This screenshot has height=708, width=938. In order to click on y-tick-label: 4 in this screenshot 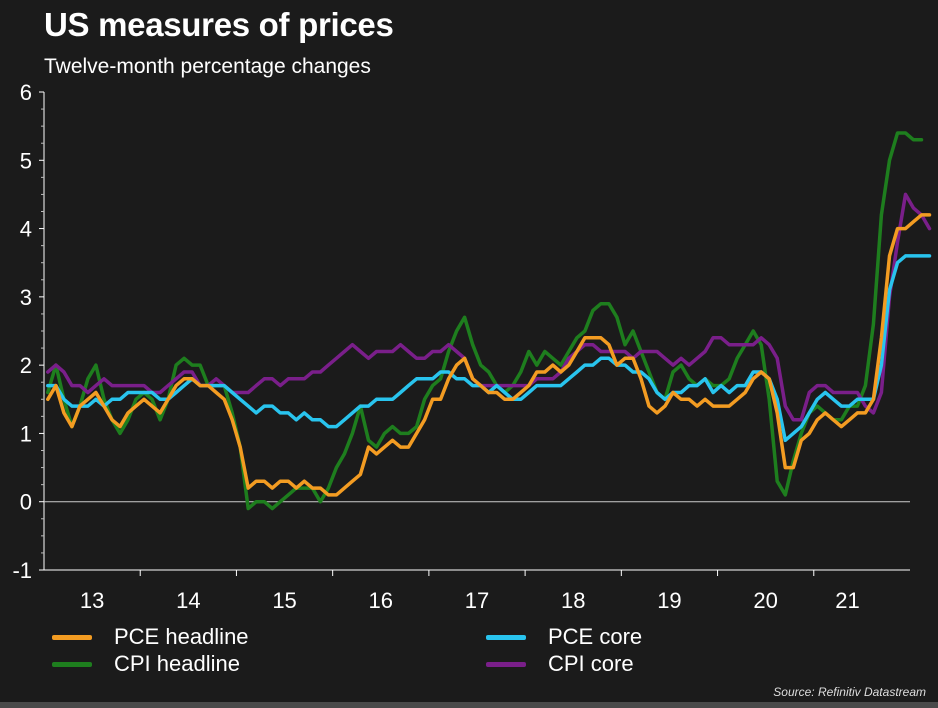, I will do `click(26, 229)`.